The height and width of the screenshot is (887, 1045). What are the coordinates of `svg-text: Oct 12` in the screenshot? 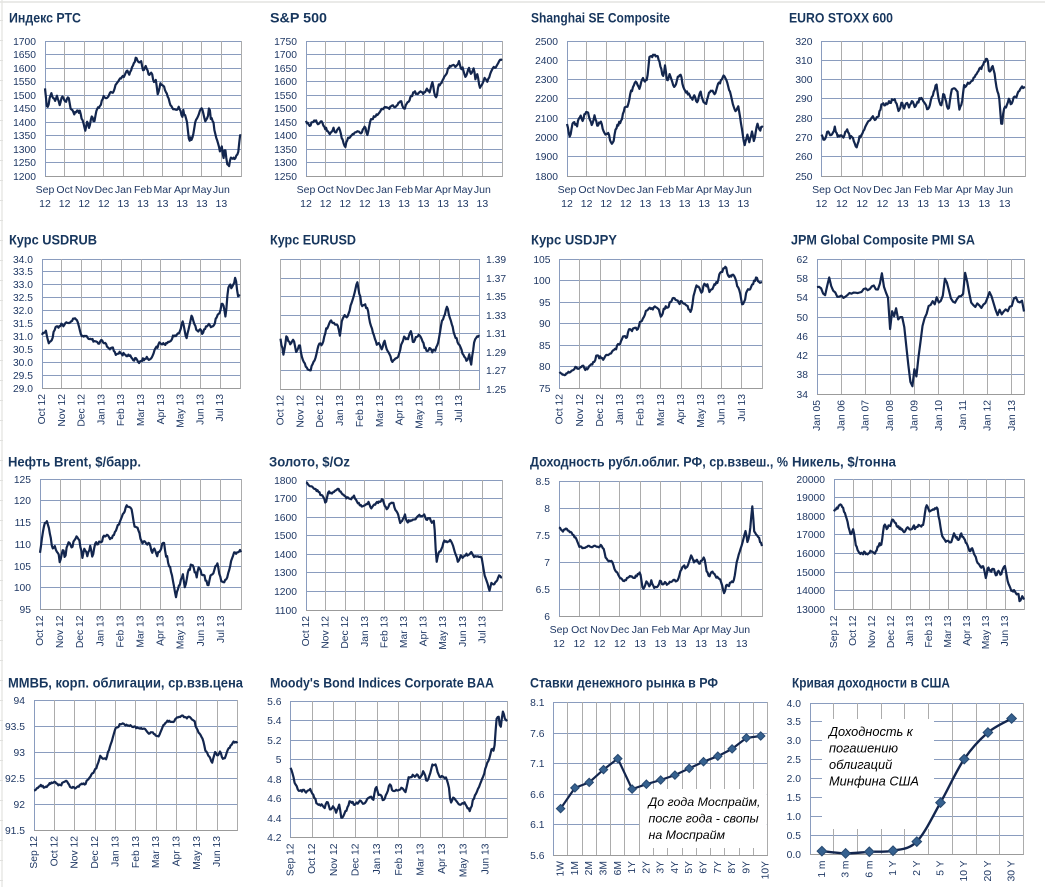 It's located at (42, 409).